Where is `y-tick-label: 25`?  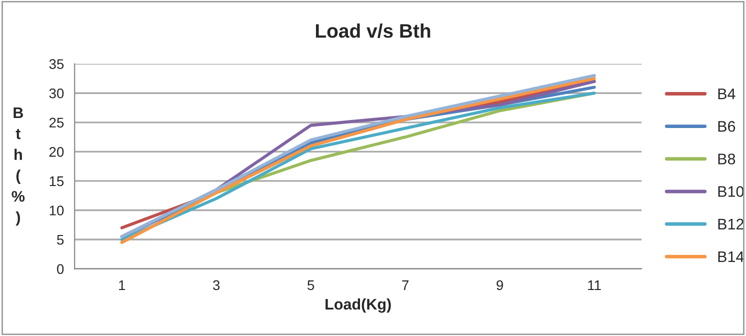
y-tick-label: 25 is located at coordinates (56, 123).